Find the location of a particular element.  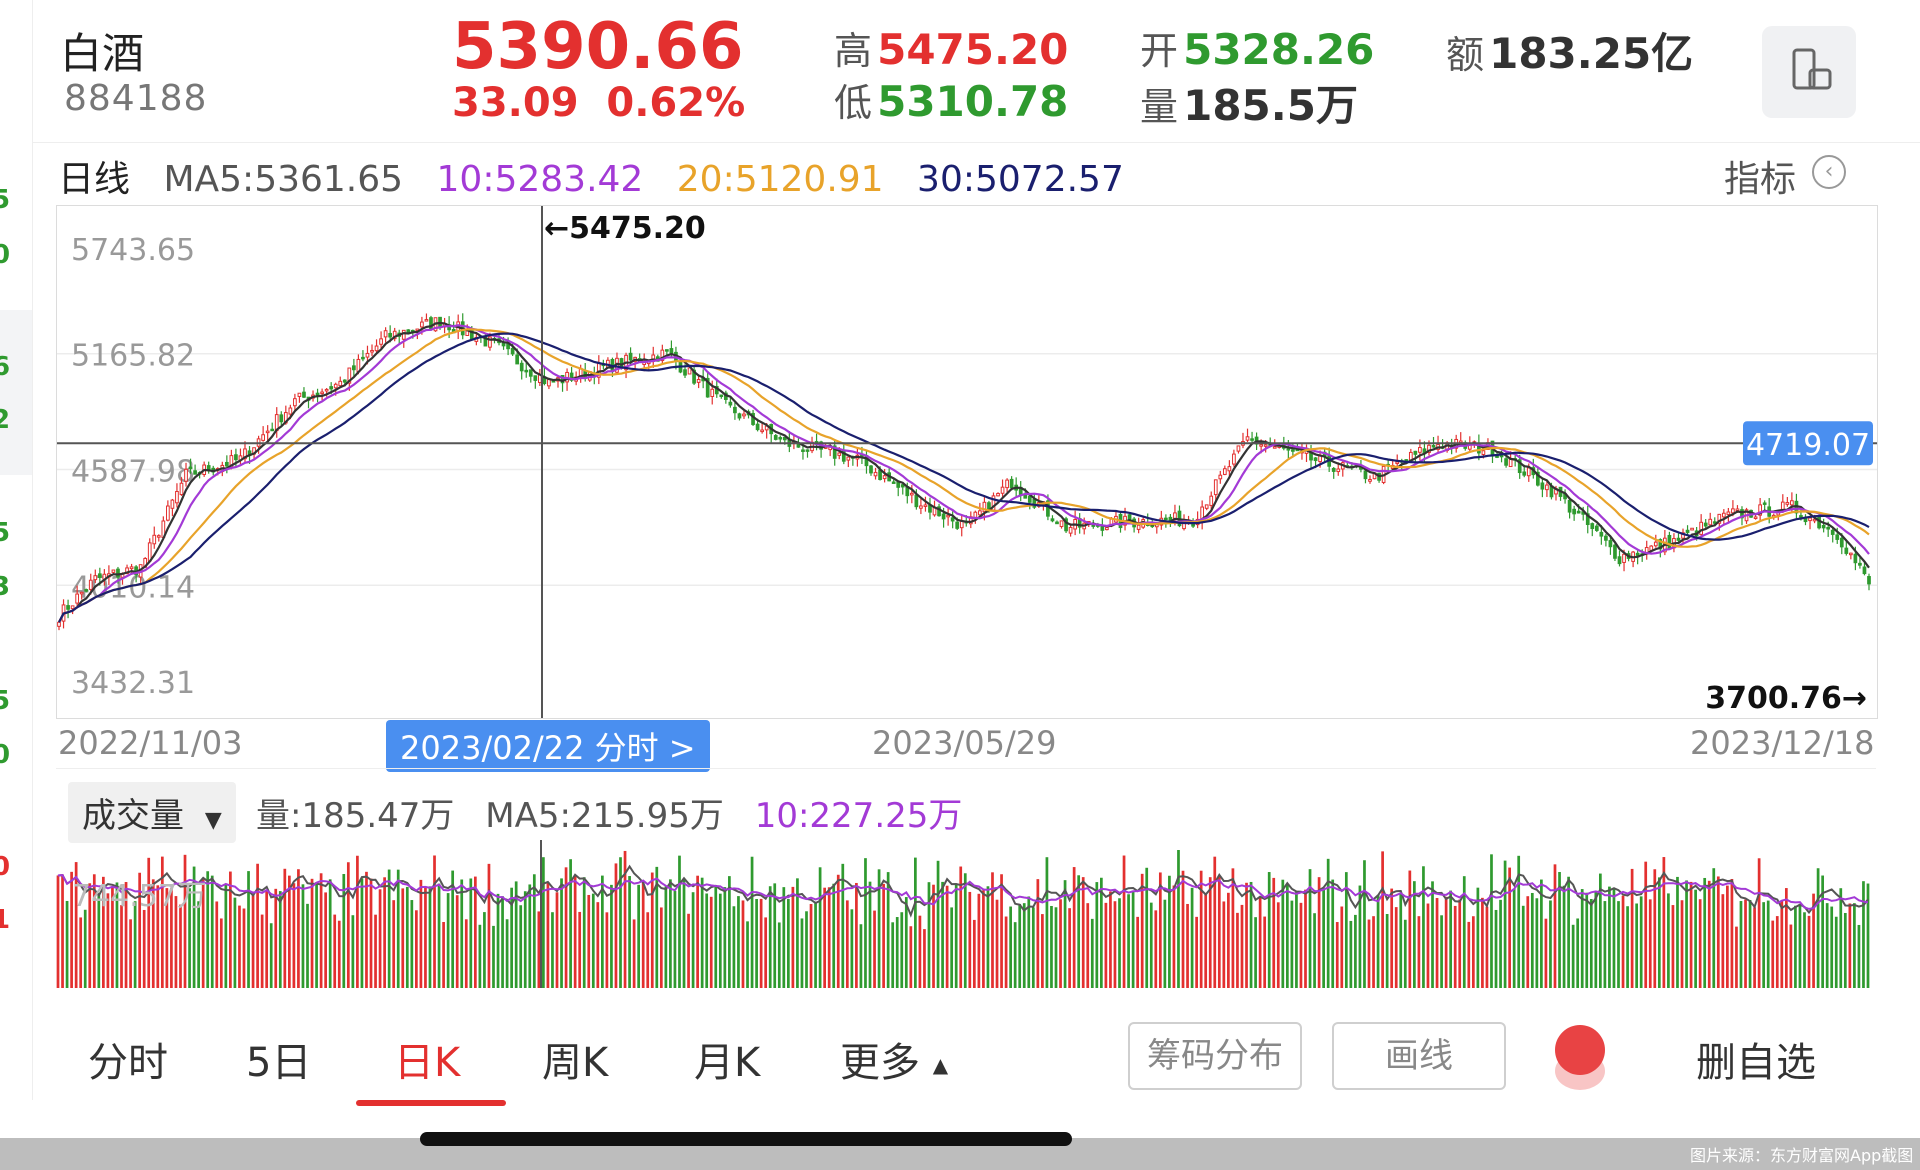

tab-weekly-k: 周K is located at coordinates (575, 1063).